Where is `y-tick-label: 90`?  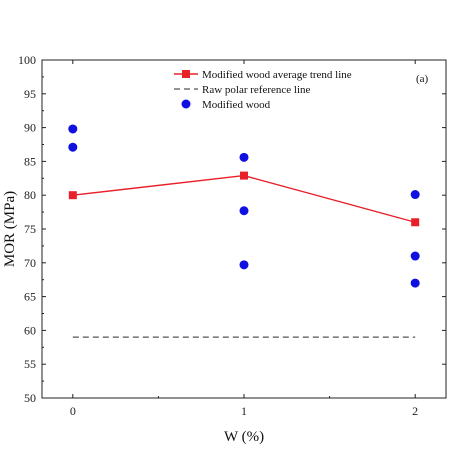 y-tick-label: 90 is located at coordinates (30, 128).